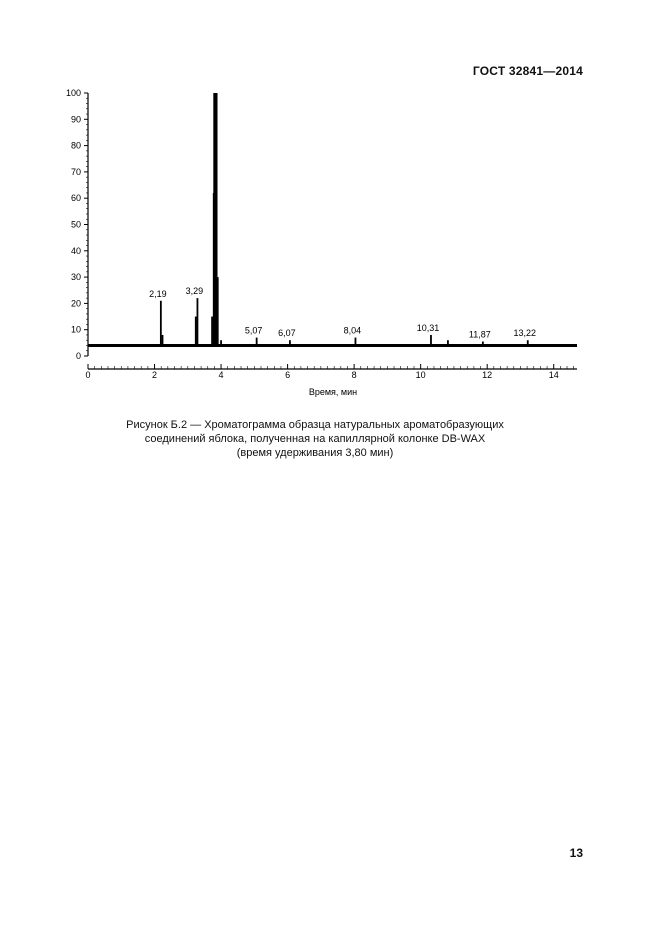 The image size is (661, 935). Describe the element at coordinates (87, 375) in the screenshot. I see `x-tick-label: 0` at that location.